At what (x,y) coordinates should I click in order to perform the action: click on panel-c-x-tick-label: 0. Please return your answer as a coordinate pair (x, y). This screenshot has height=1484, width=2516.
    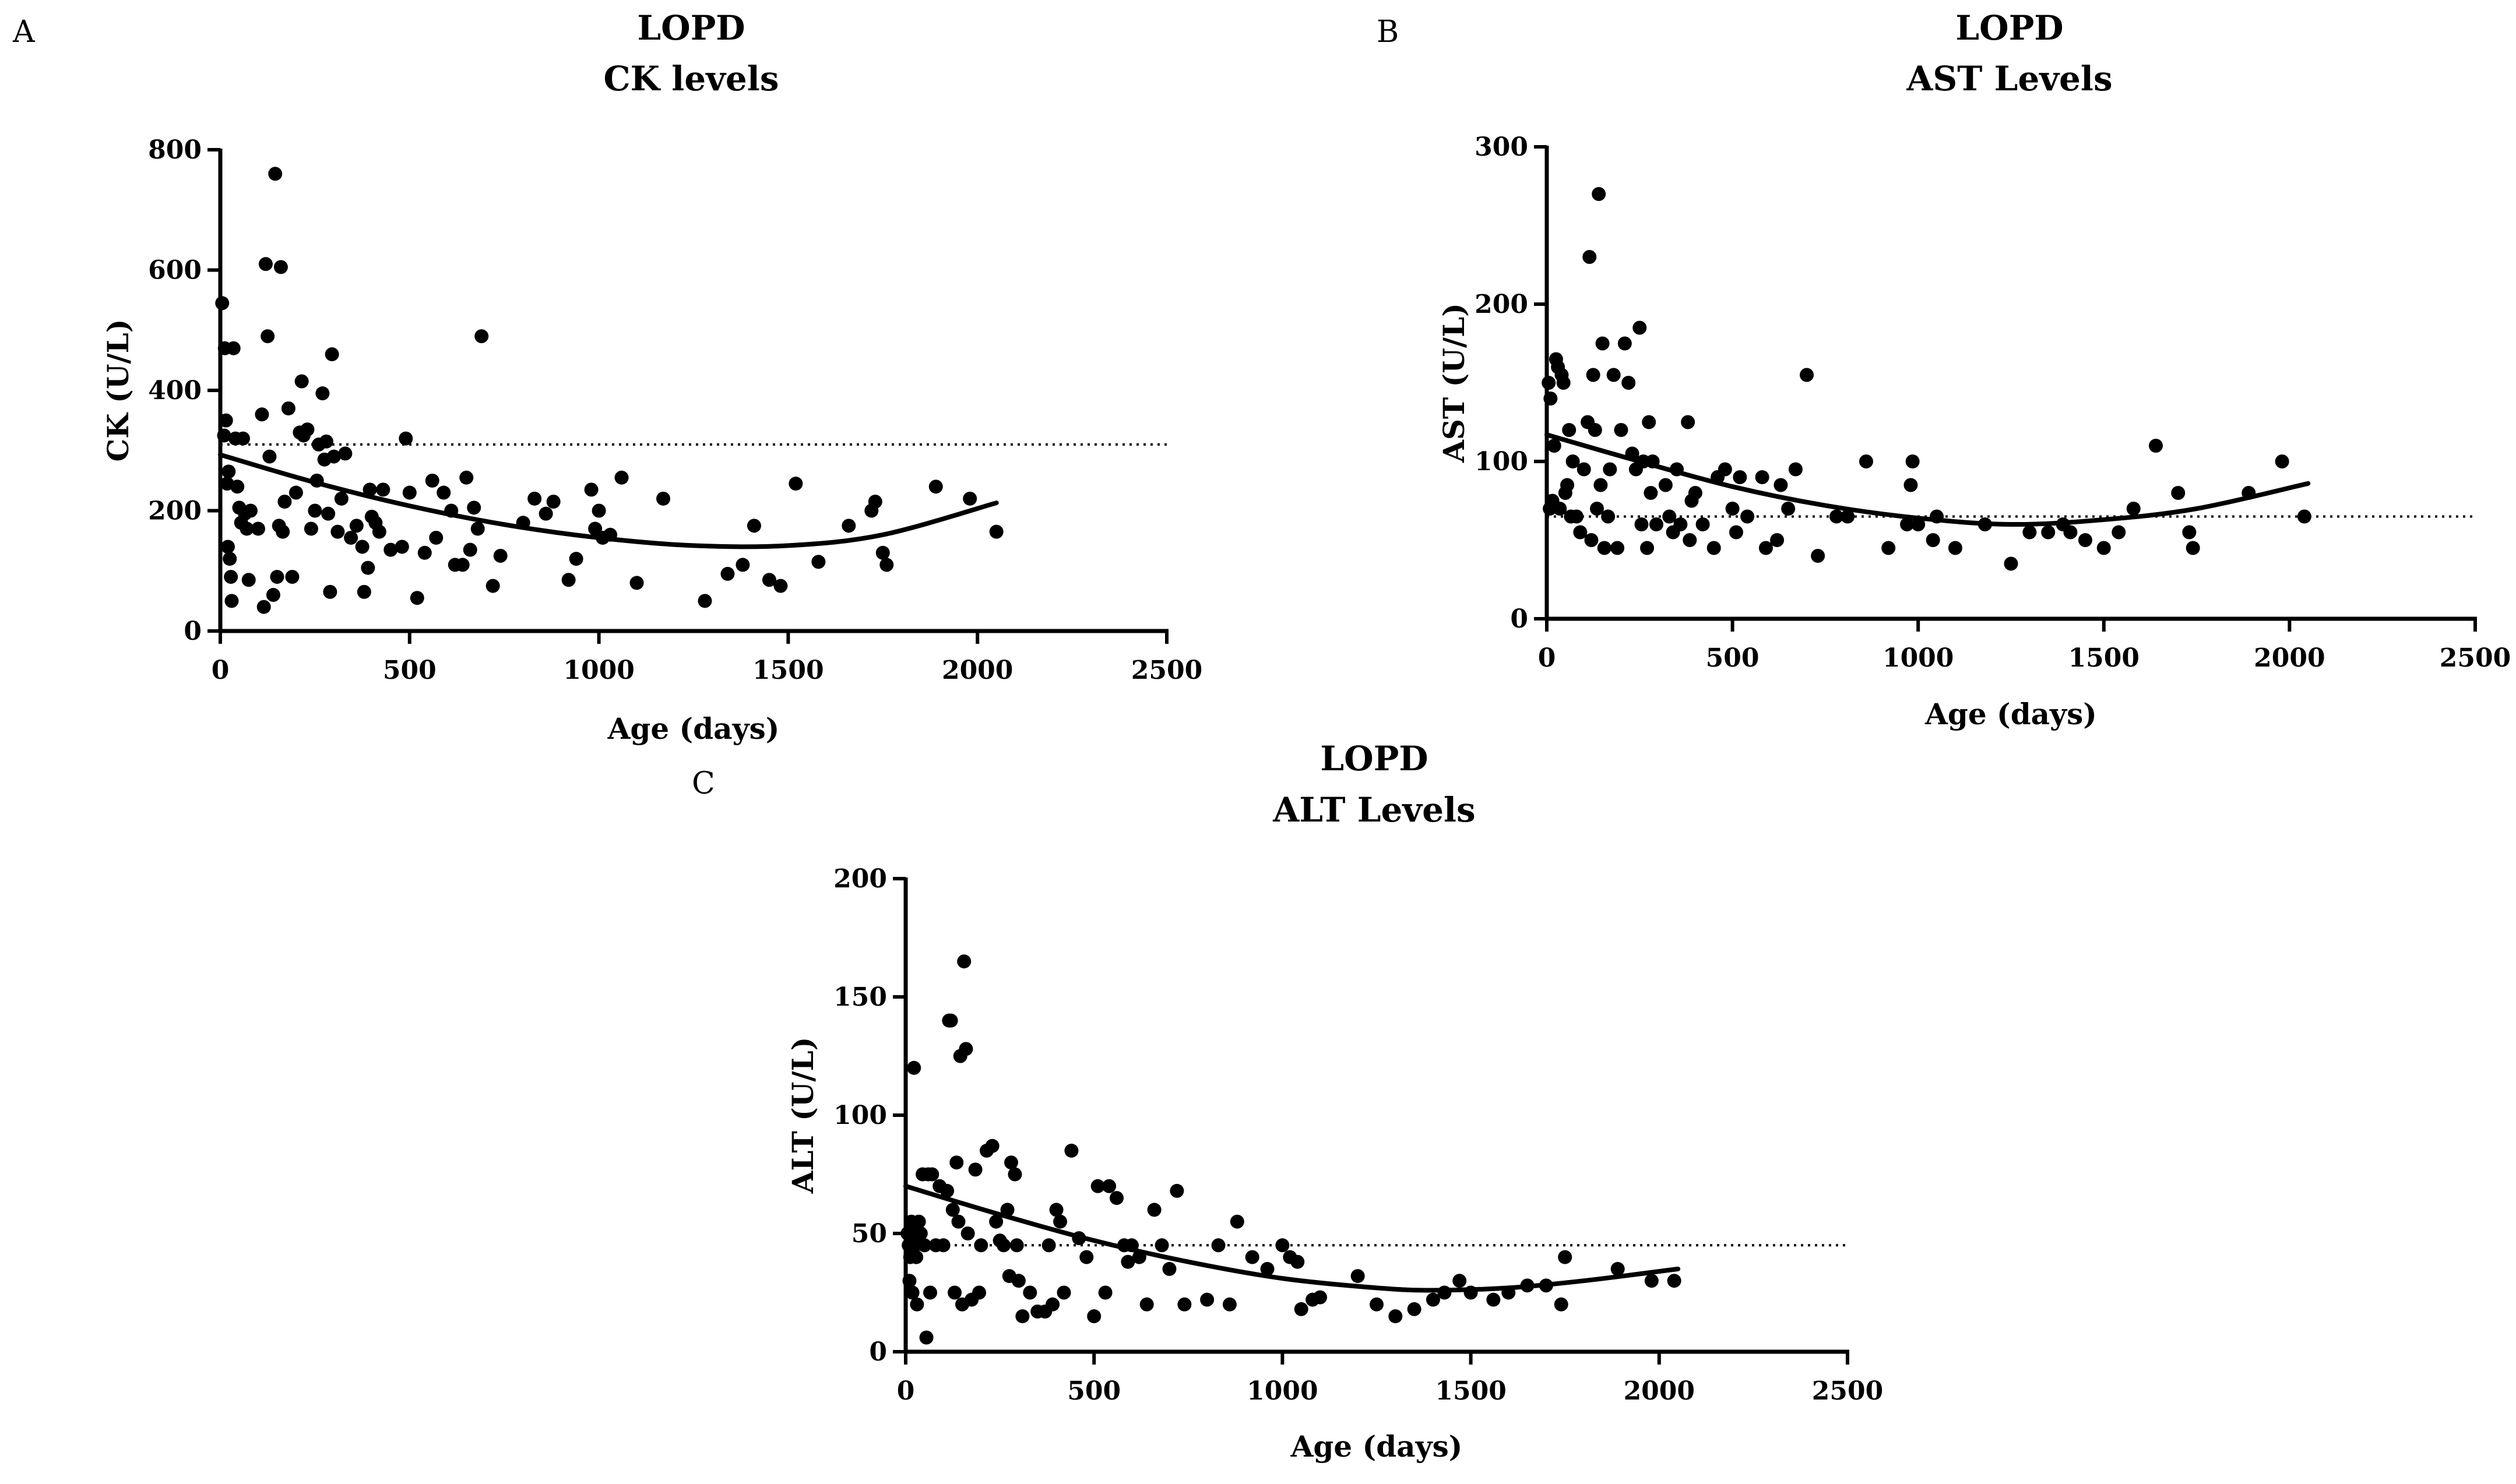
    Looking at the image, I should click on (906, 1391).